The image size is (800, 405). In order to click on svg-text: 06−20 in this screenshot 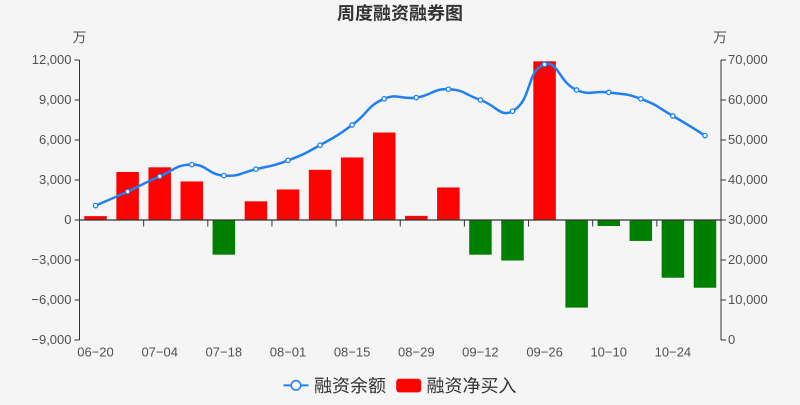, I will do `click(95, 352)`.